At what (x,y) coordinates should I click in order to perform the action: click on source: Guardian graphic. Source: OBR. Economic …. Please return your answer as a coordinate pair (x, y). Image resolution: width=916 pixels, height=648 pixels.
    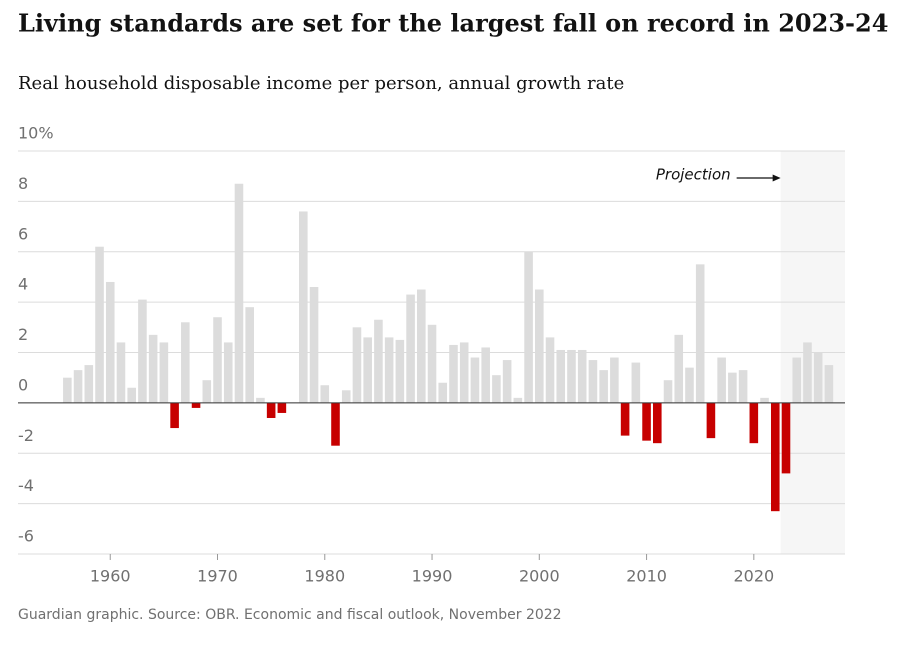
    Looking at the image, I should click on (290, 615).